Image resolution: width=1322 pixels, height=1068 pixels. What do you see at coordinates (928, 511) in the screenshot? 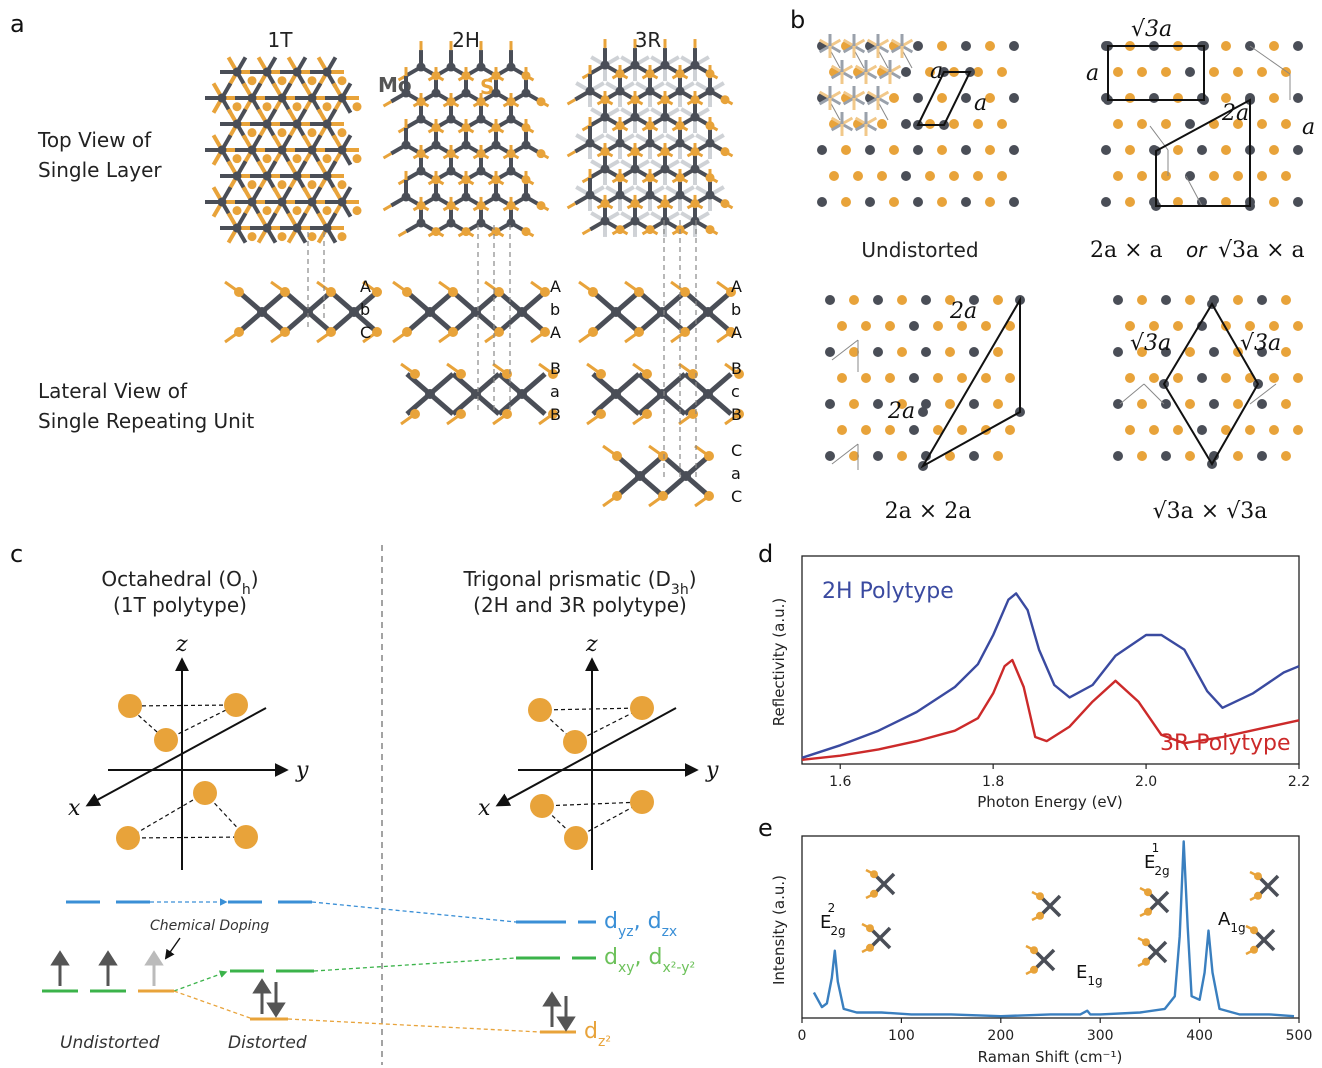
I see `b-caption-3: 2a × 2a` at bounding box center [928, 511].